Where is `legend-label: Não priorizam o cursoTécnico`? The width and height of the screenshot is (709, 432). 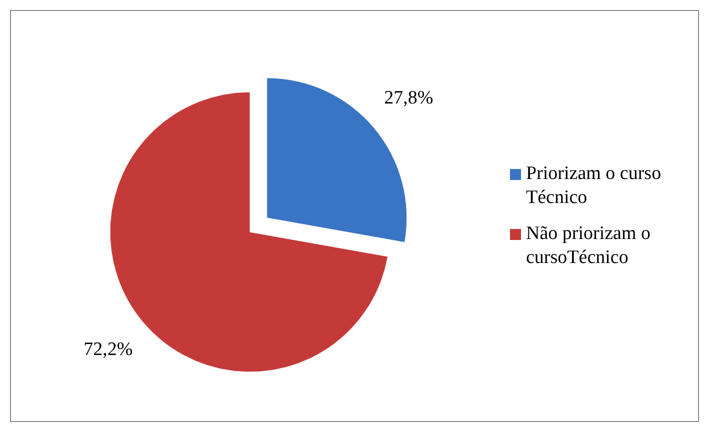 legend-label: Não priorizam o cursoTécnico is located at coordinates (588, 245).